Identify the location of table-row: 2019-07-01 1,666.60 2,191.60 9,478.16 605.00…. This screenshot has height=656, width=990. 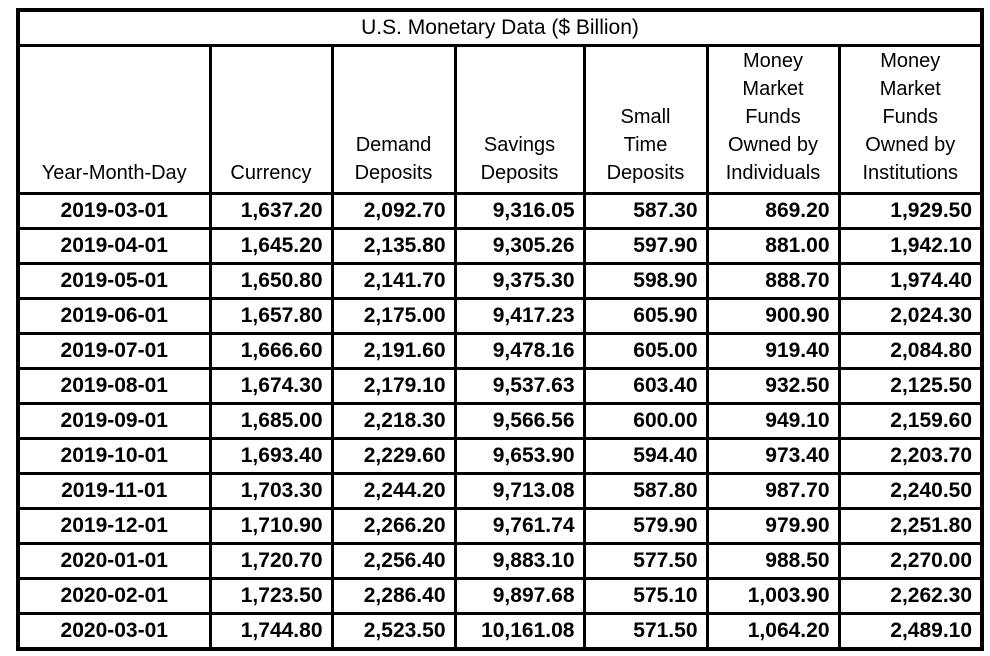
(500, 351).